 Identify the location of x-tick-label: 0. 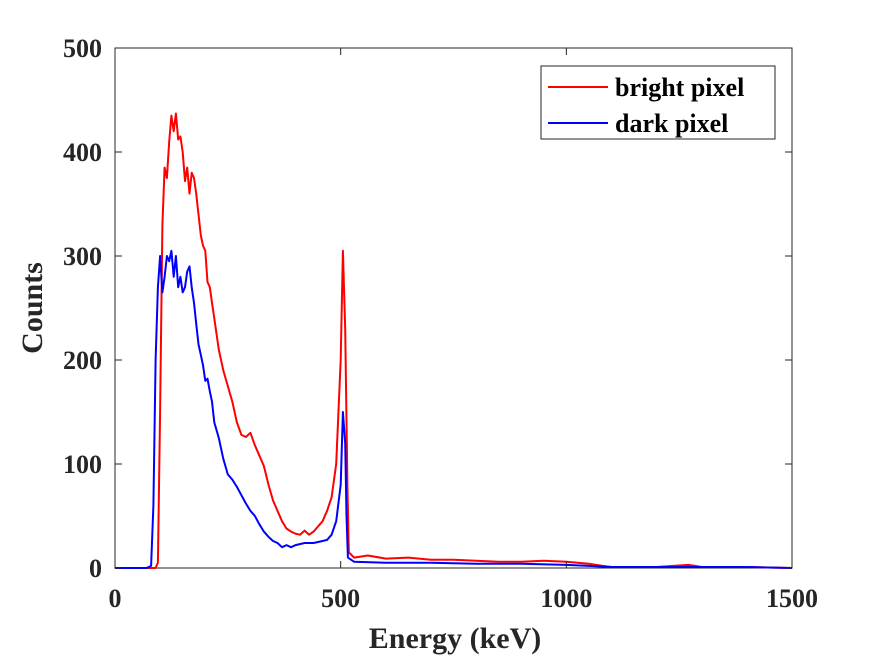
(115, 598).